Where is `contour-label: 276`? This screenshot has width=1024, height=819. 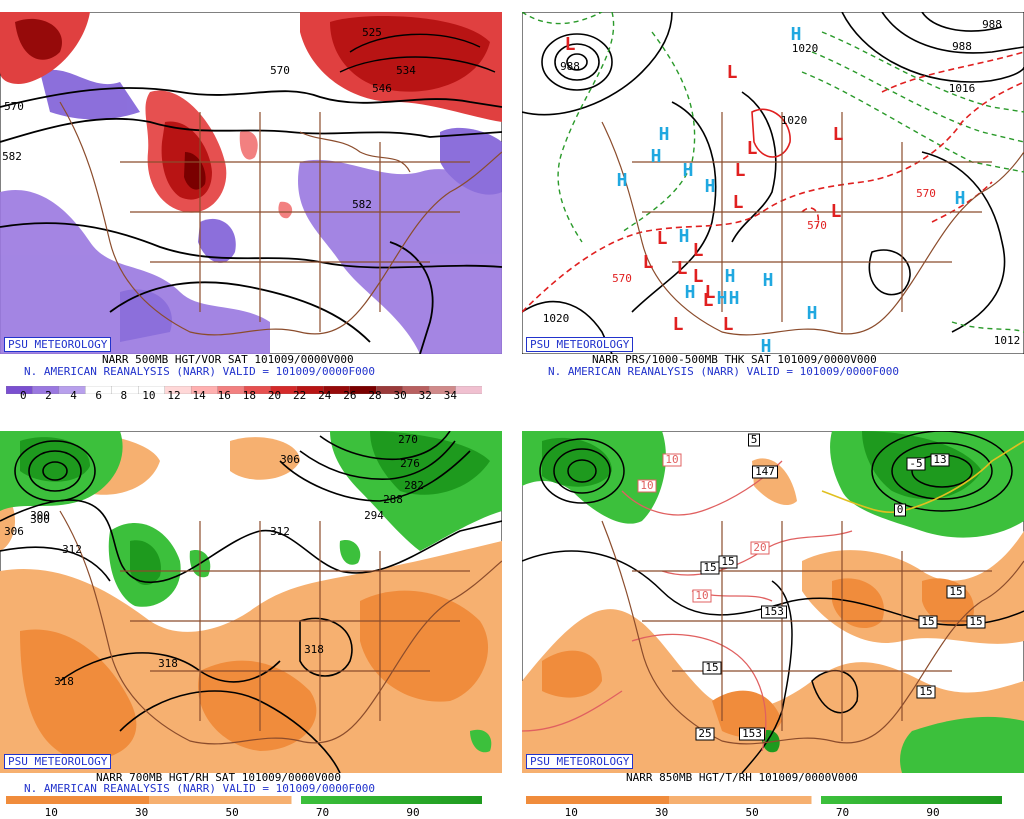
contour-label: 276 is located at coordinates (410, 463).